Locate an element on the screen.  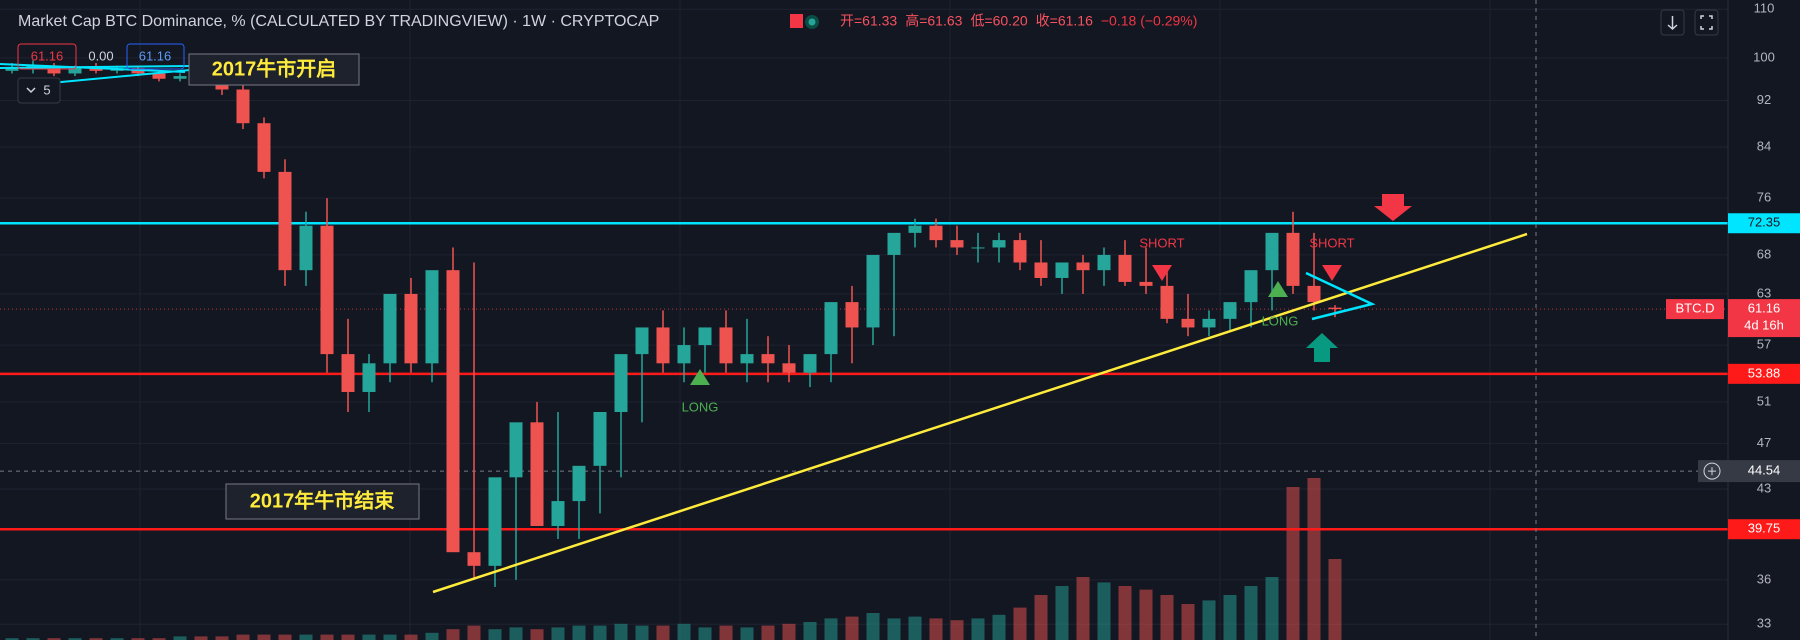
add-icon is located at coordinates (1712, 471).